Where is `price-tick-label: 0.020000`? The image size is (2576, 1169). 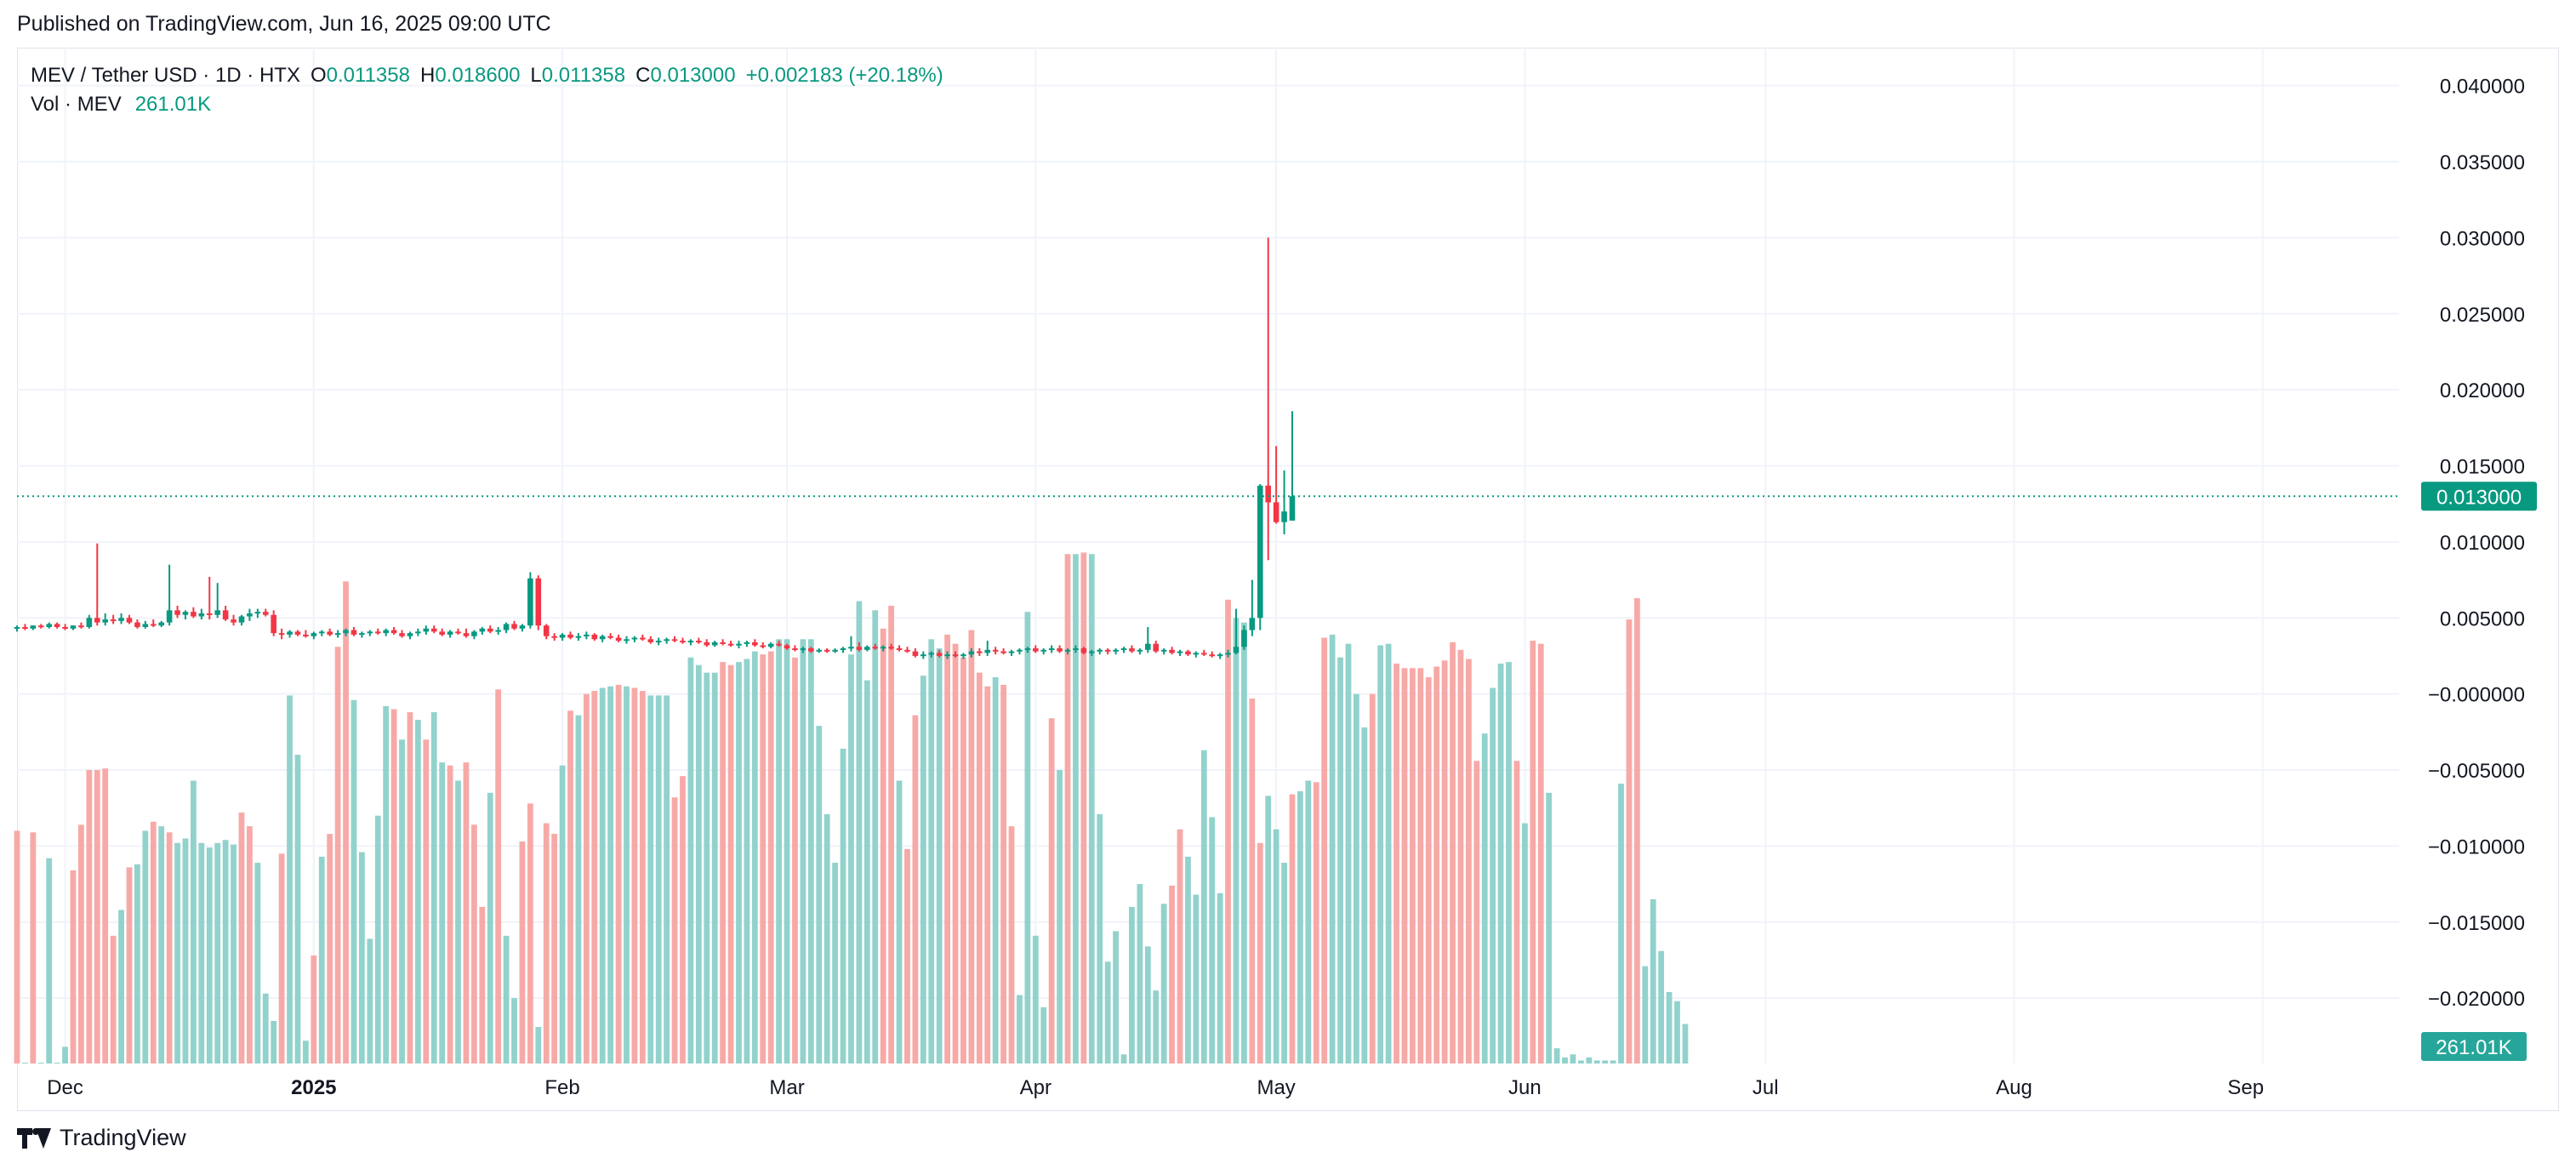 price-tick-label: 0.020000 is located at coordinates (2482, 391).